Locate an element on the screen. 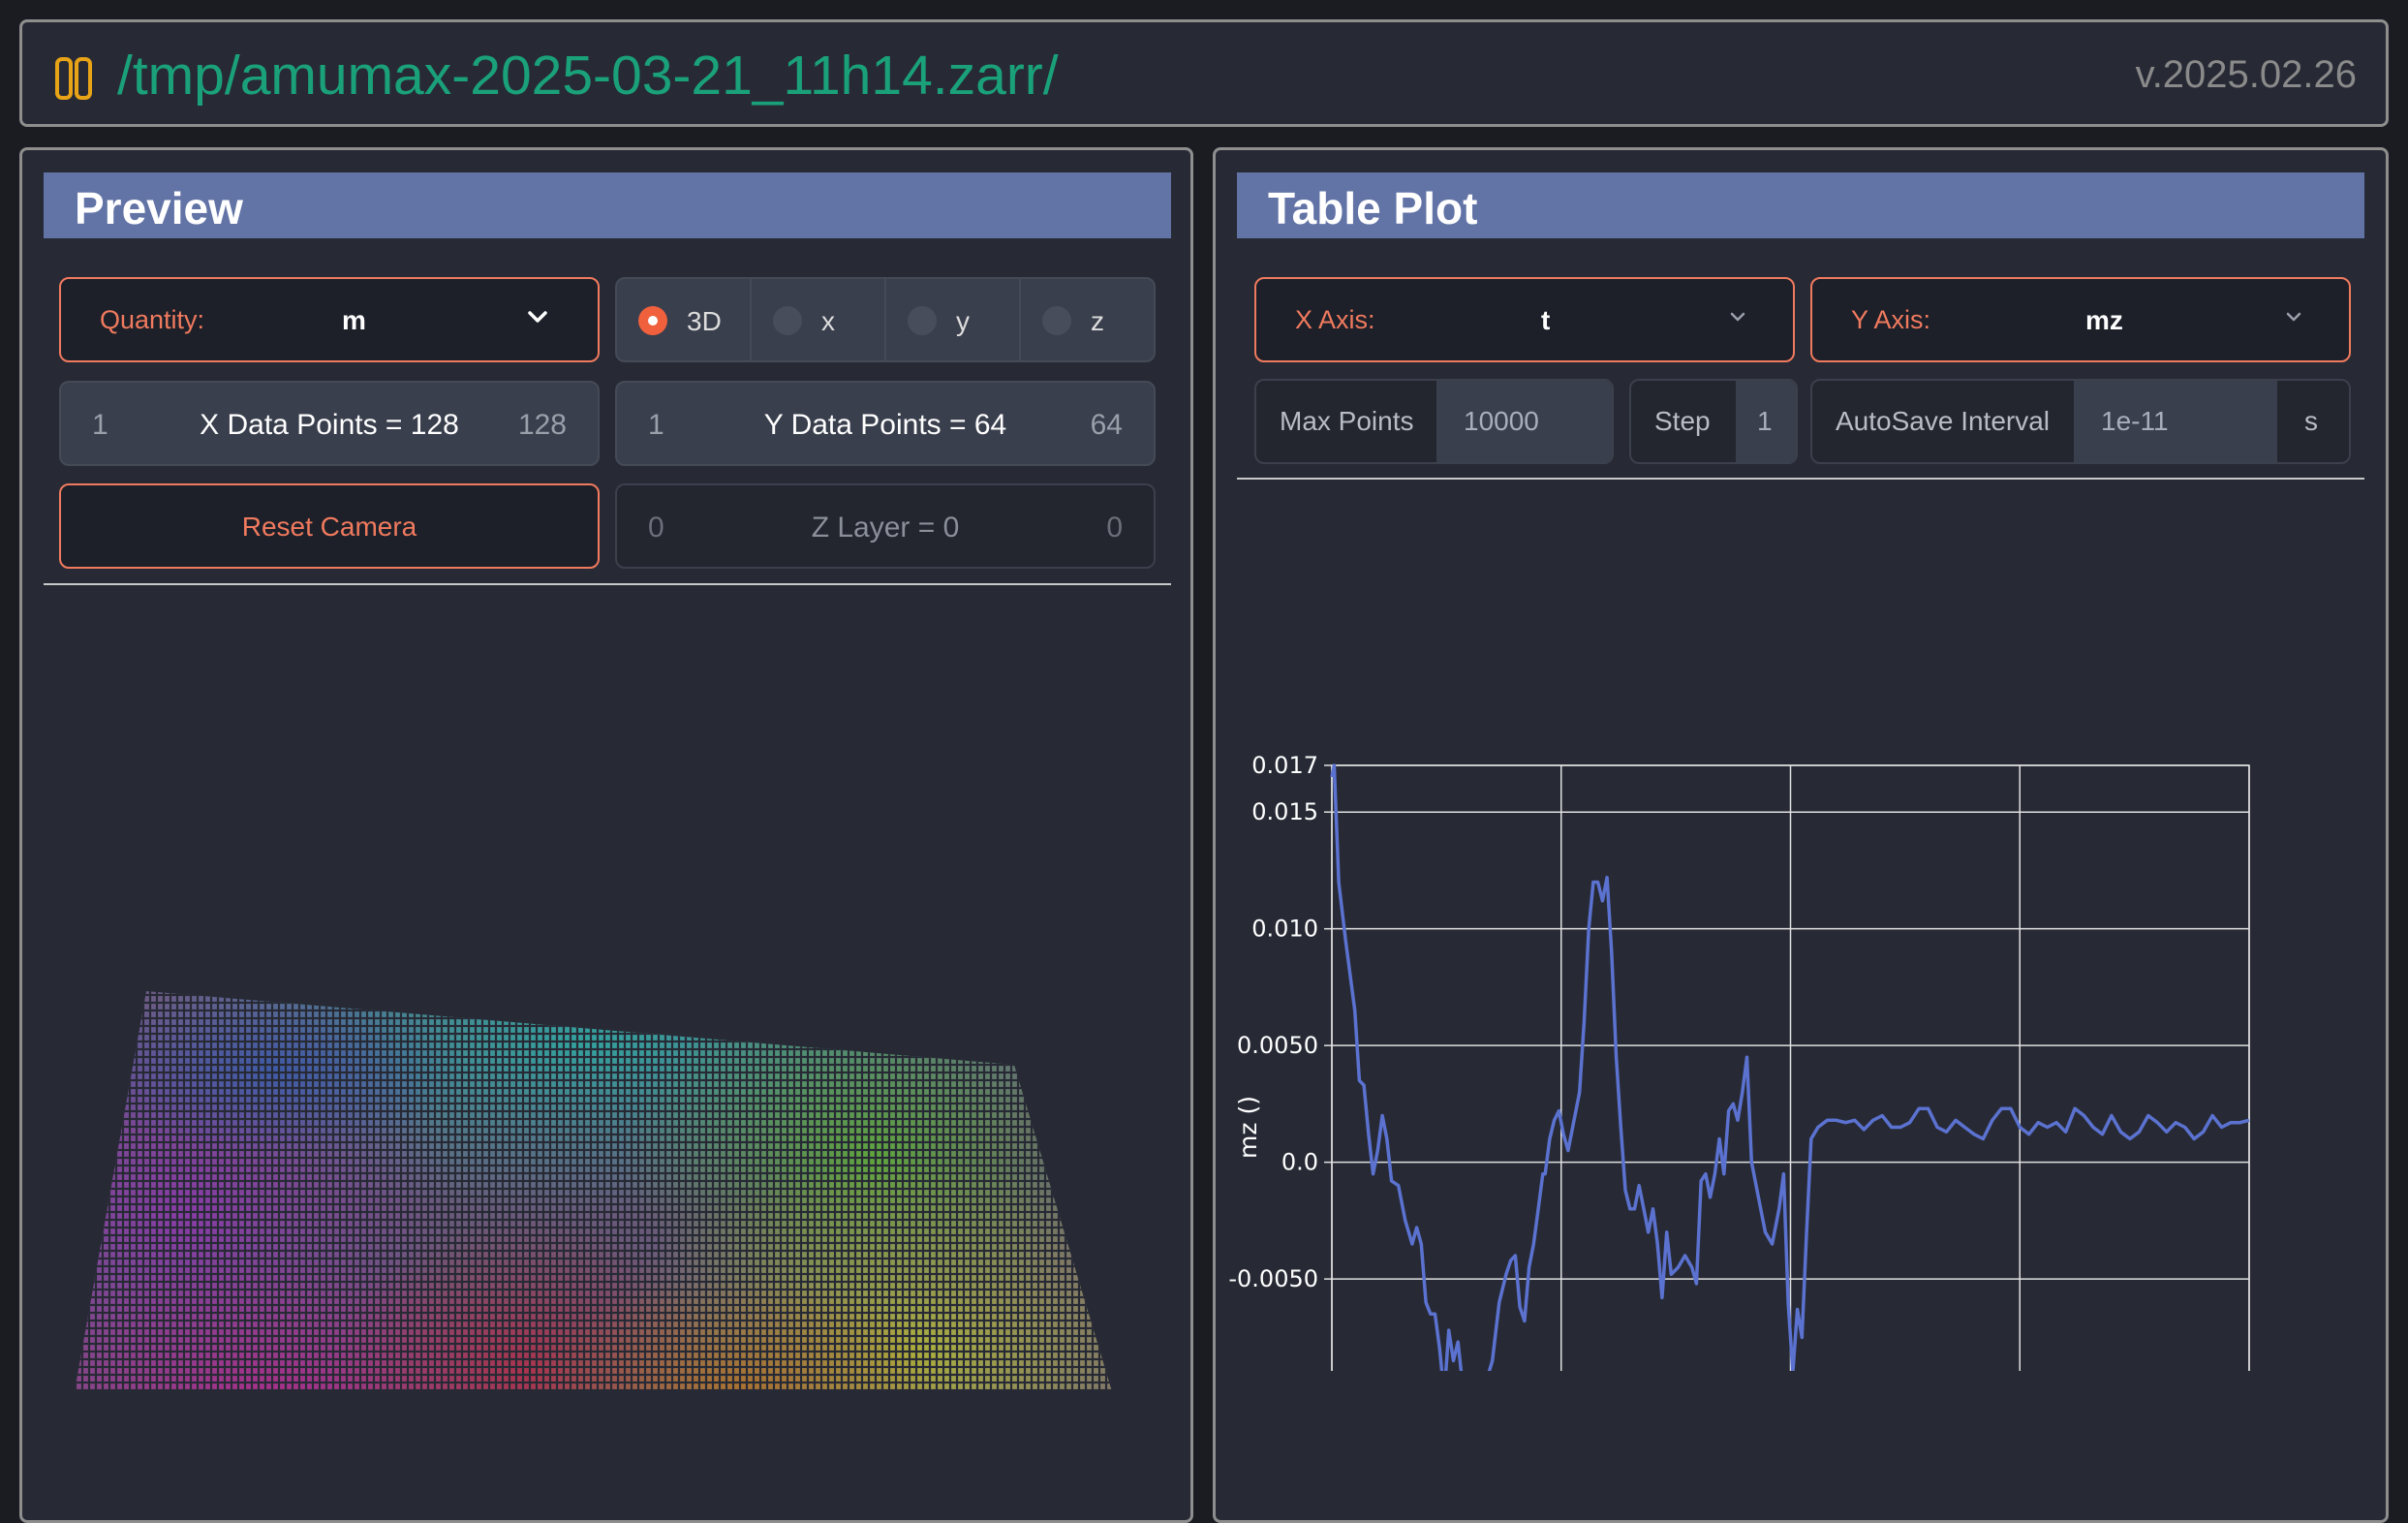 The image size is (2408, 1523). slider-label: Z Layer = 0 is located at coordinates (885, 528).